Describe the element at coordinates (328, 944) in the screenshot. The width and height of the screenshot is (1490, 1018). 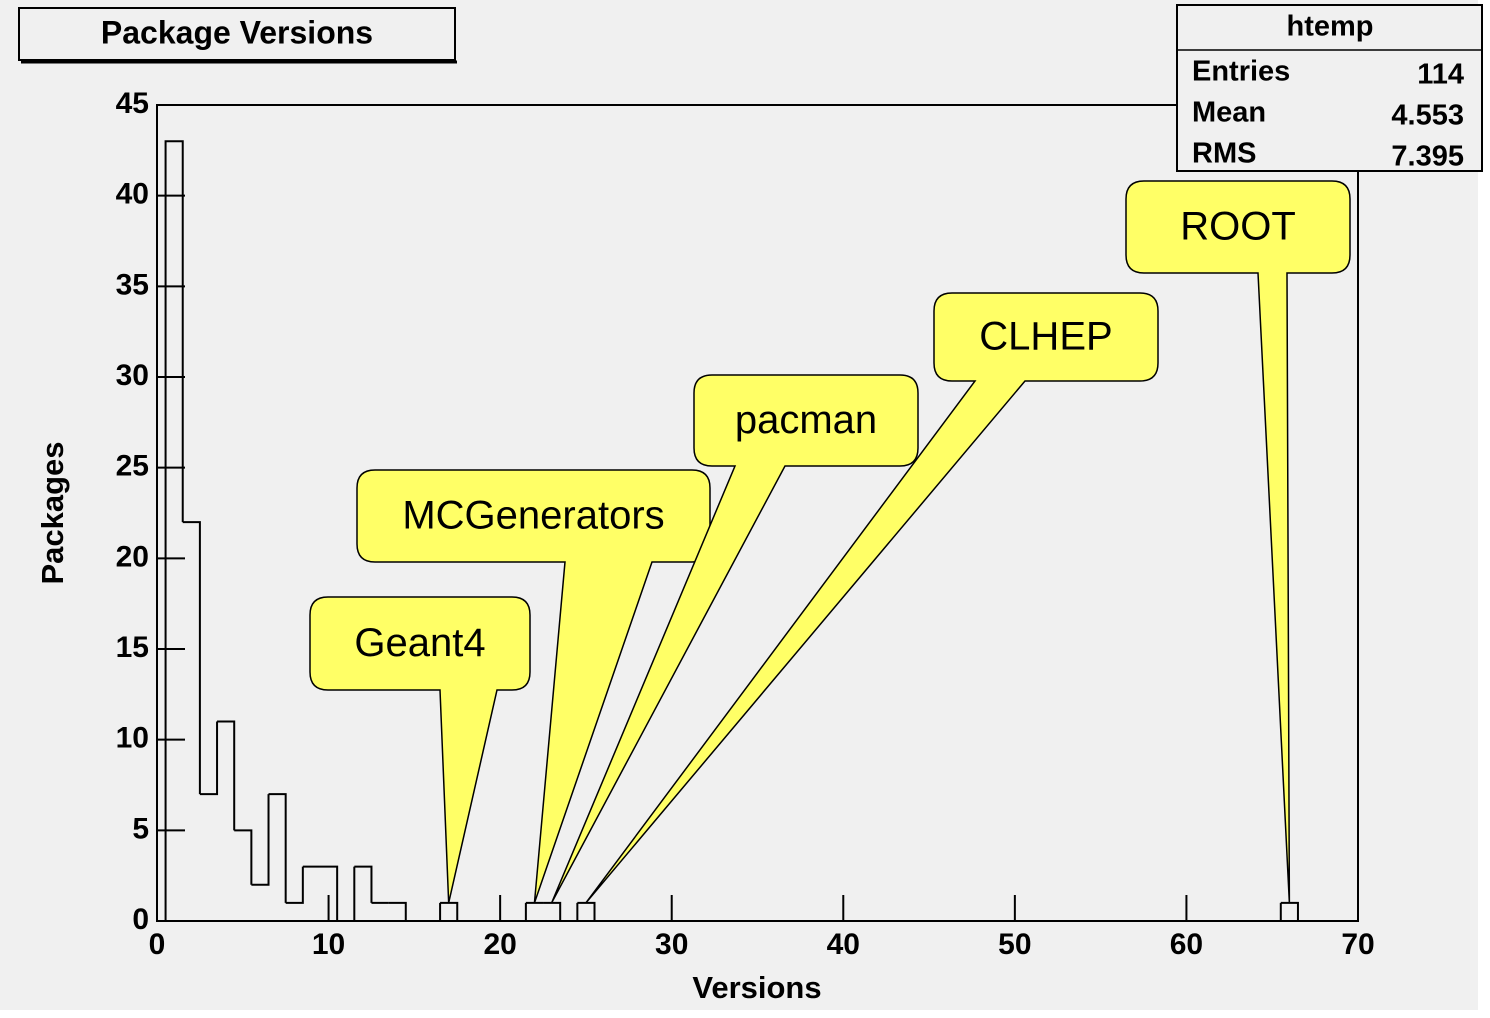
I see `x-tick-label: 10` at that location.